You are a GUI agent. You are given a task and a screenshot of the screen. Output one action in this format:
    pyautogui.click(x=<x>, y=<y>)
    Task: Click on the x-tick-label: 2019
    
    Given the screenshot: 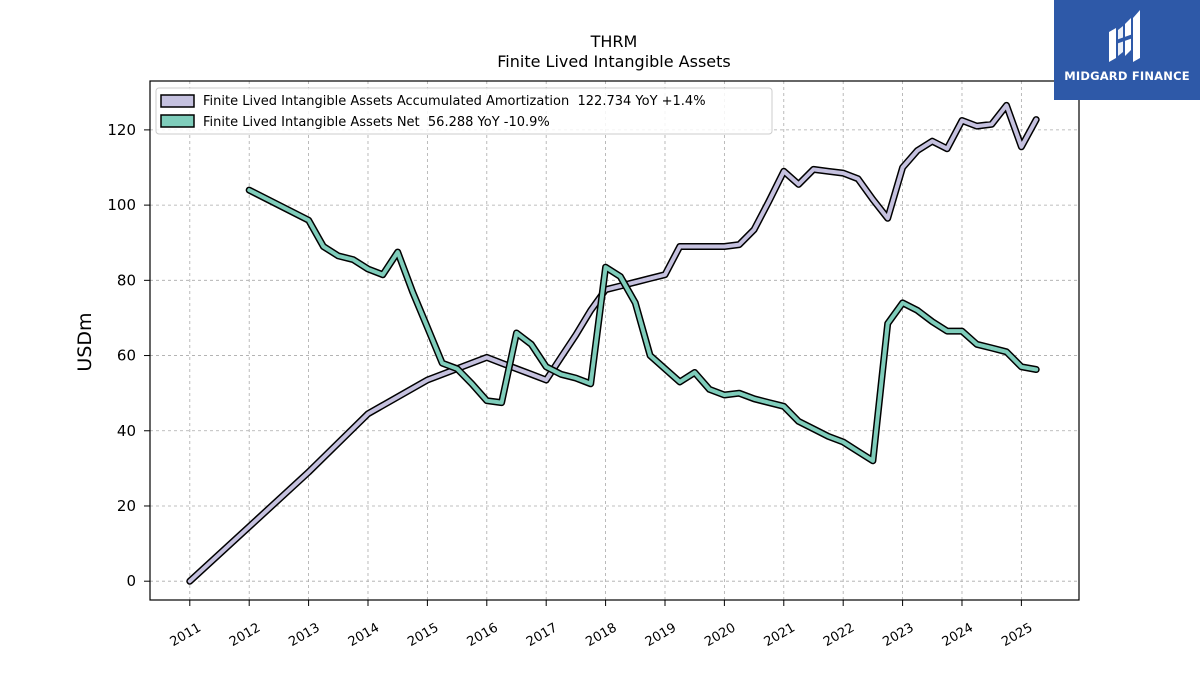 What is the action you would take?
    pyautogui.click(x=661, y=635)
    